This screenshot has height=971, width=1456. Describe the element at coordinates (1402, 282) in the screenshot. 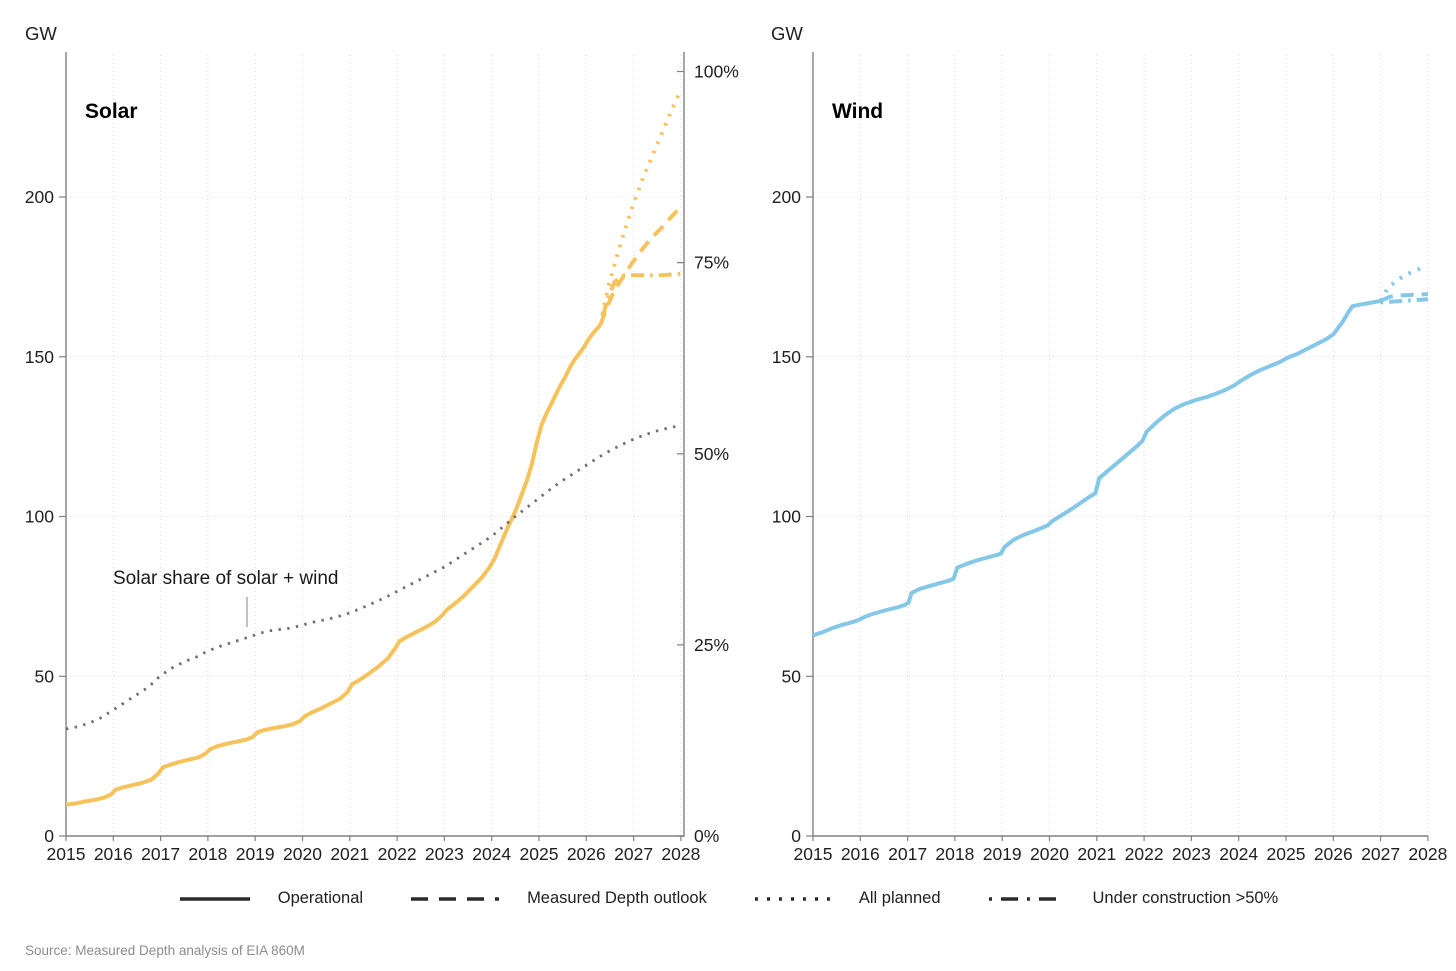

I see `series-wind-all-planned` at that location.